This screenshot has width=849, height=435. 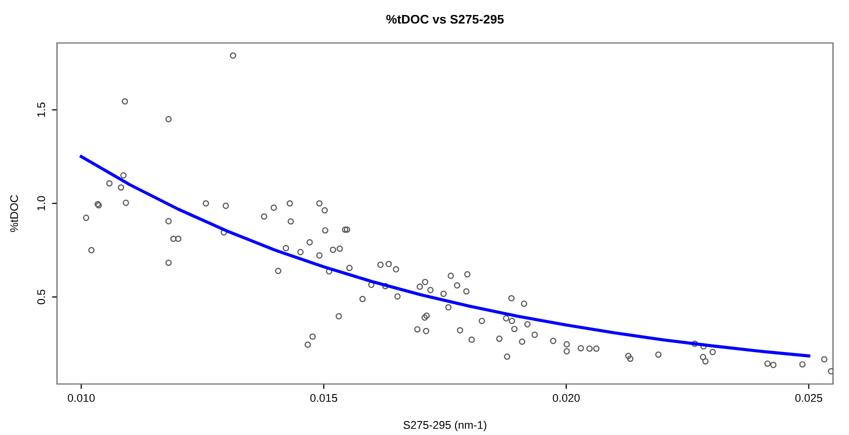 What do you see at coordinates (445, 19) in the screenshot?
I see `chart-title: %tDOC vs S275-295` at bounding box center [445, 19].